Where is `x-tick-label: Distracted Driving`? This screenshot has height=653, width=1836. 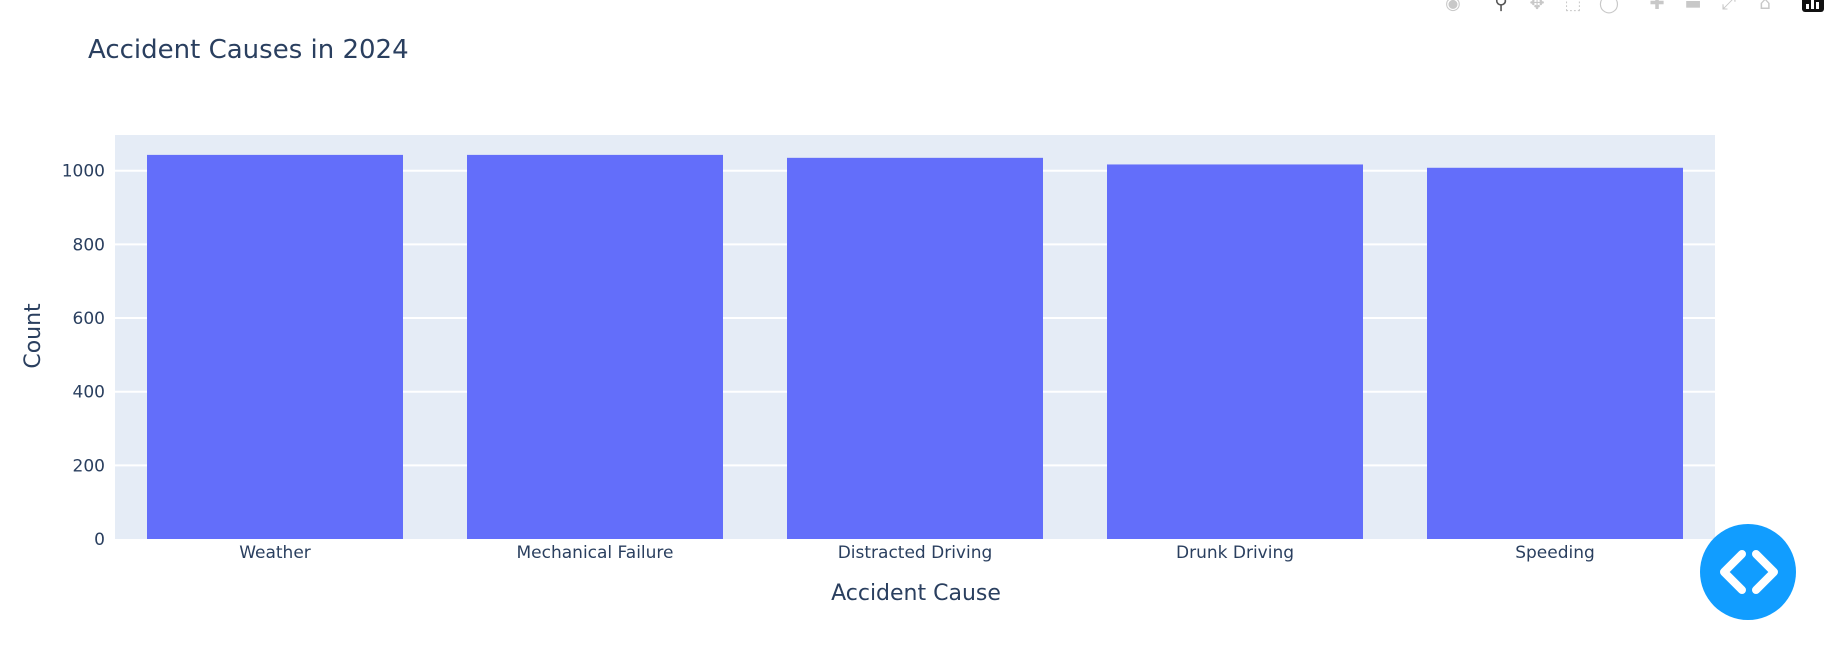 x-tick-label: Distracted Driving is located at coordinates (915, 553).